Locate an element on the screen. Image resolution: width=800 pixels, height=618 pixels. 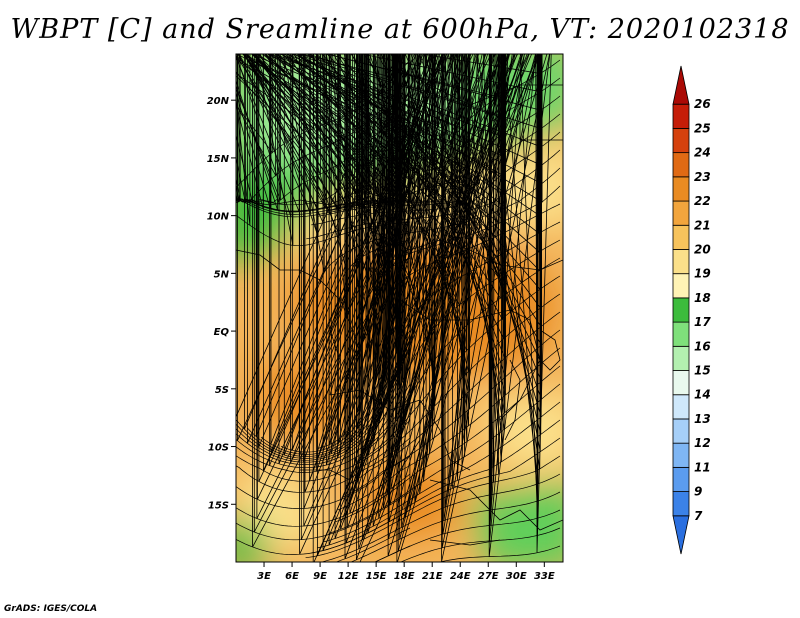
colorbar-label: 25 is located at coordinates (702, 128).